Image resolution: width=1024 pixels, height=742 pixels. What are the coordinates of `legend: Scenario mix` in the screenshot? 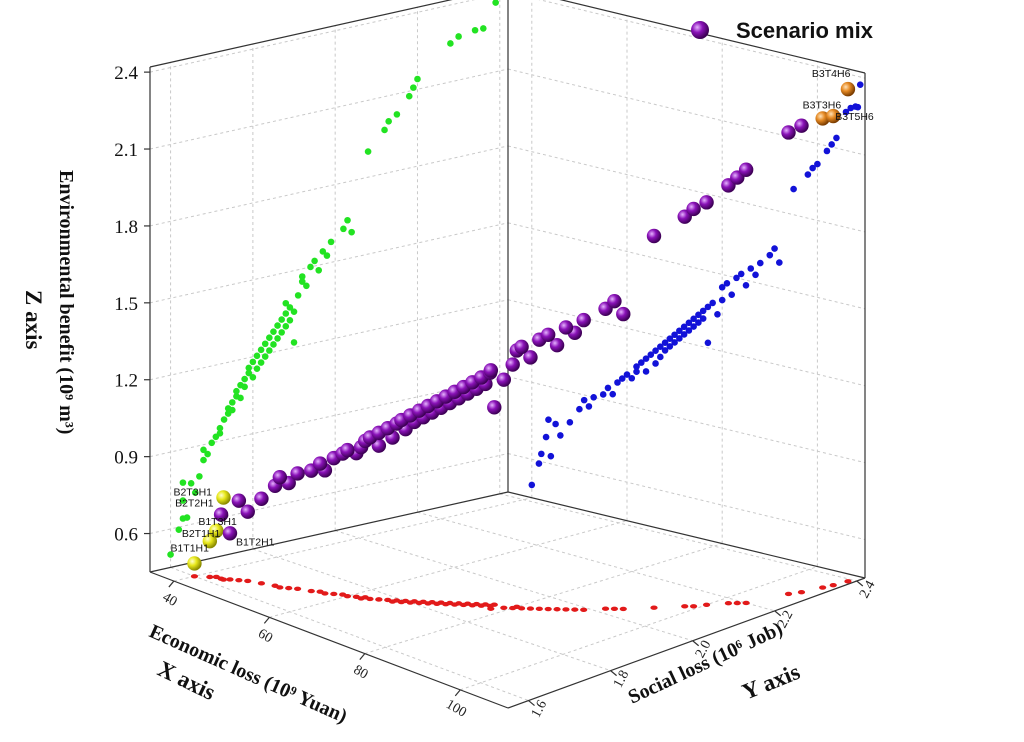 It's located at (782, 30).